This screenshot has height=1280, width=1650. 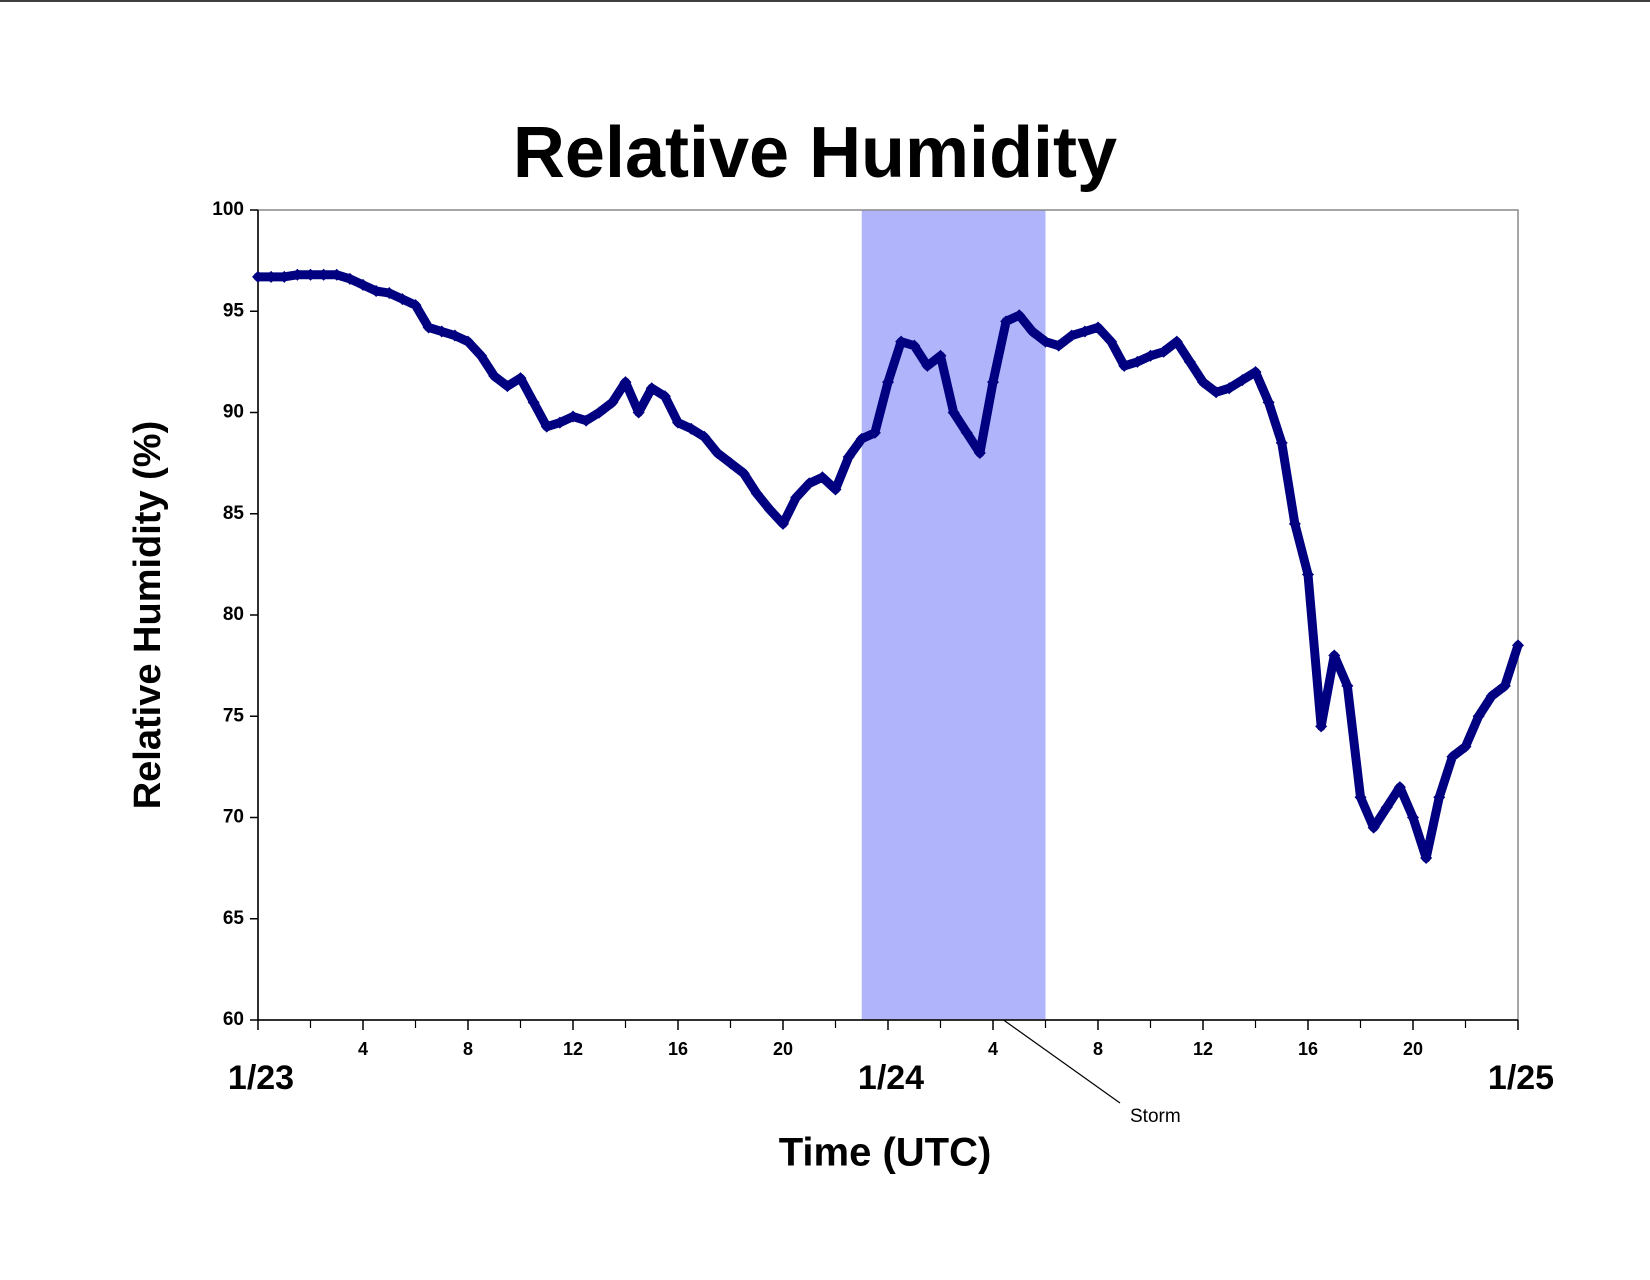 I want to click on y-tick-label: 90, so click(x=233, y=412).